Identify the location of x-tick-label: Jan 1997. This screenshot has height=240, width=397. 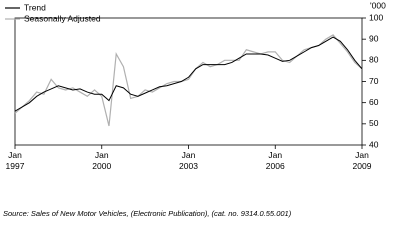
(15, 160).